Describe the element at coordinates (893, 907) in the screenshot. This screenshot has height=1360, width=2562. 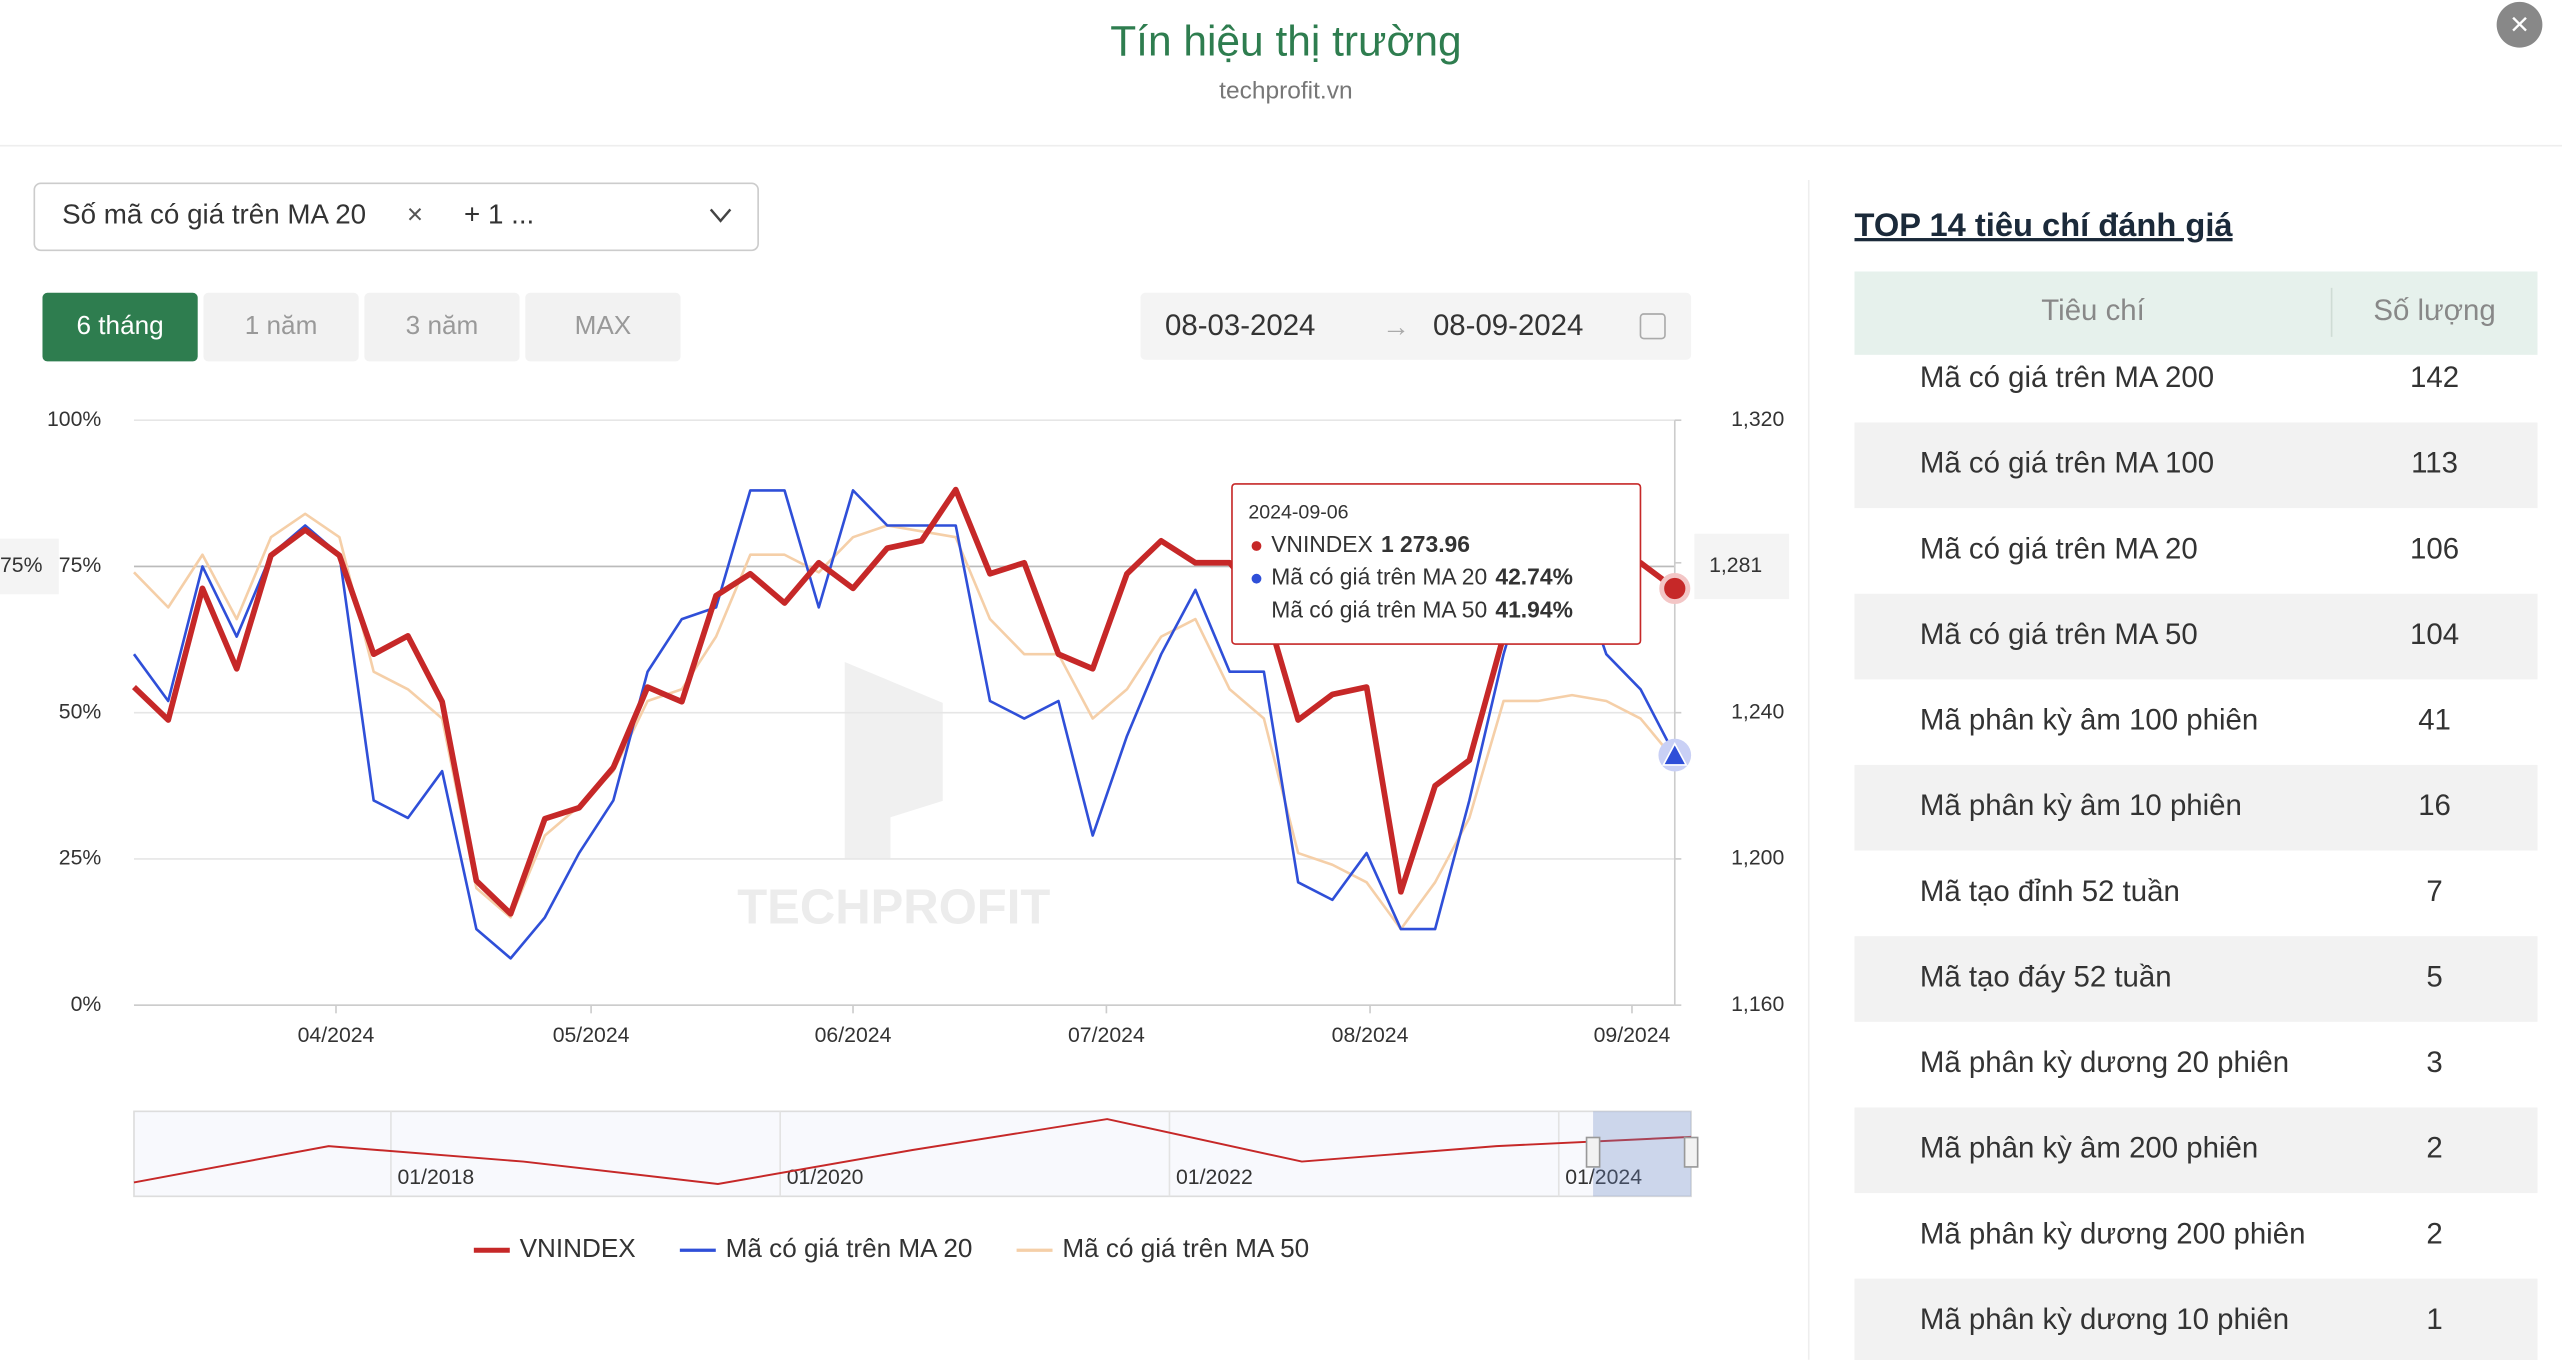
I see `watermark: TECHPROFIT` at that location.